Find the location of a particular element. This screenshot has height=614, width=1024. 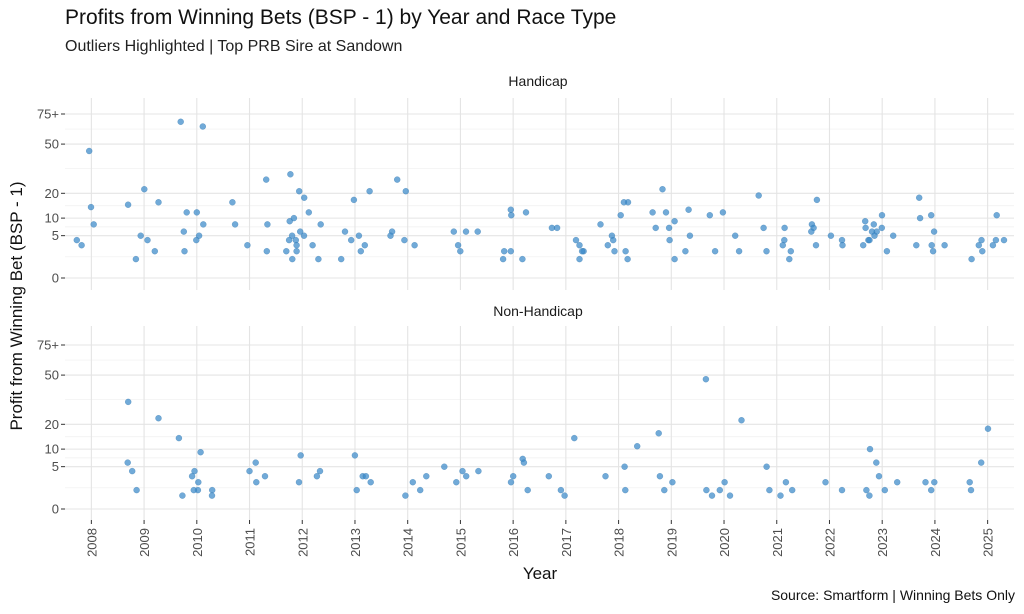

y-tick-label: 75+ is located at coordinates (48, 345).